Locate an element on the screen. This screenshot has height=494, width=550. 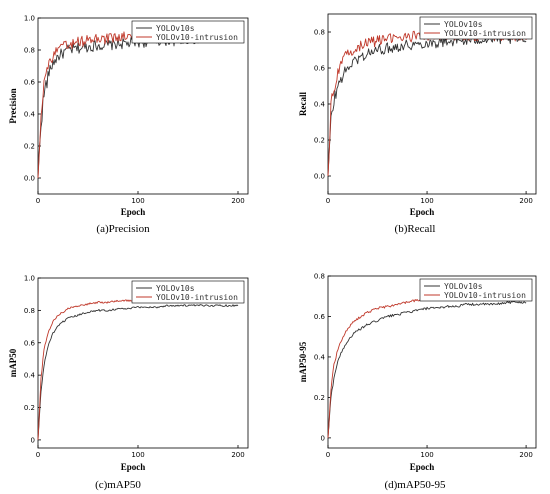
y-axis-label: mAP50-95 is located at coordinates (303, 361).